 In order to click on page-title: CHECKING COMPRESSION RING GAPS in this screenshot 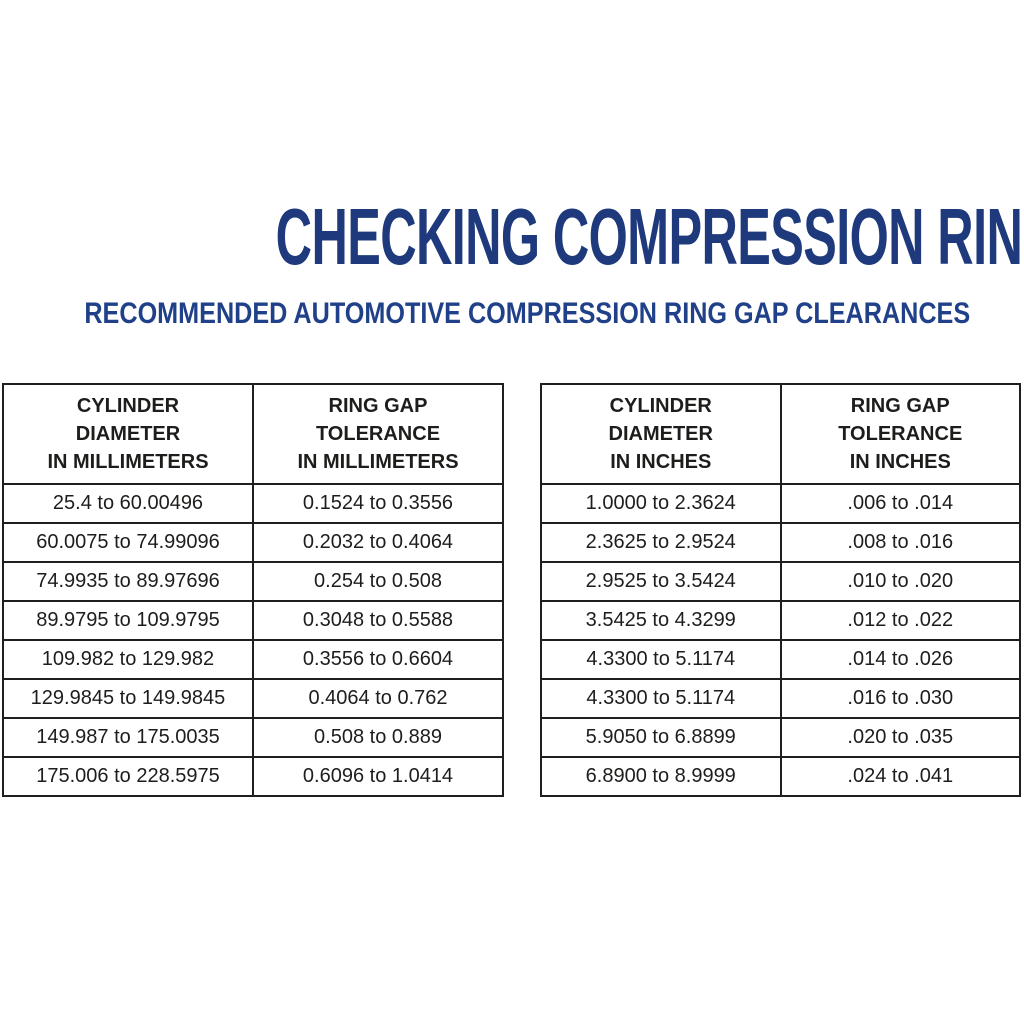, I will do `click(512, 237)`.